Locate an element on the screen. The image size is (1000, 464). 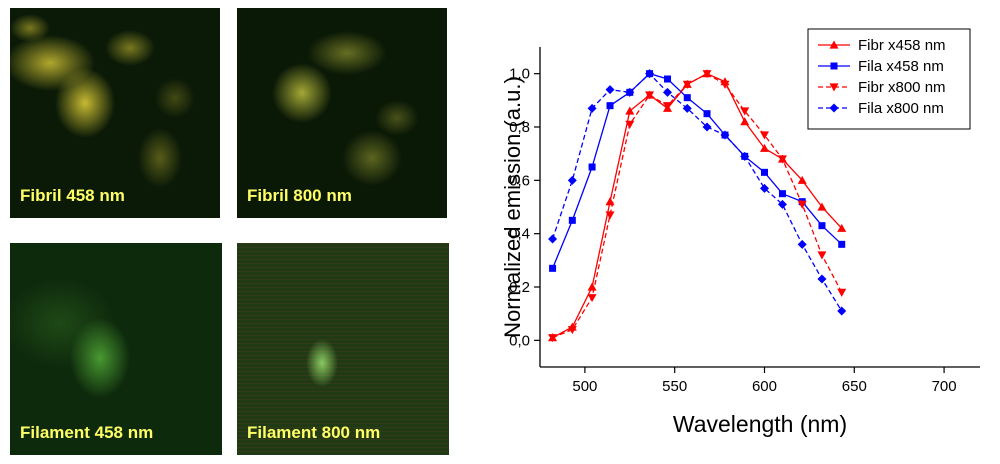
panel-label: Filament 458 nm is located at coordinates (87, 432).